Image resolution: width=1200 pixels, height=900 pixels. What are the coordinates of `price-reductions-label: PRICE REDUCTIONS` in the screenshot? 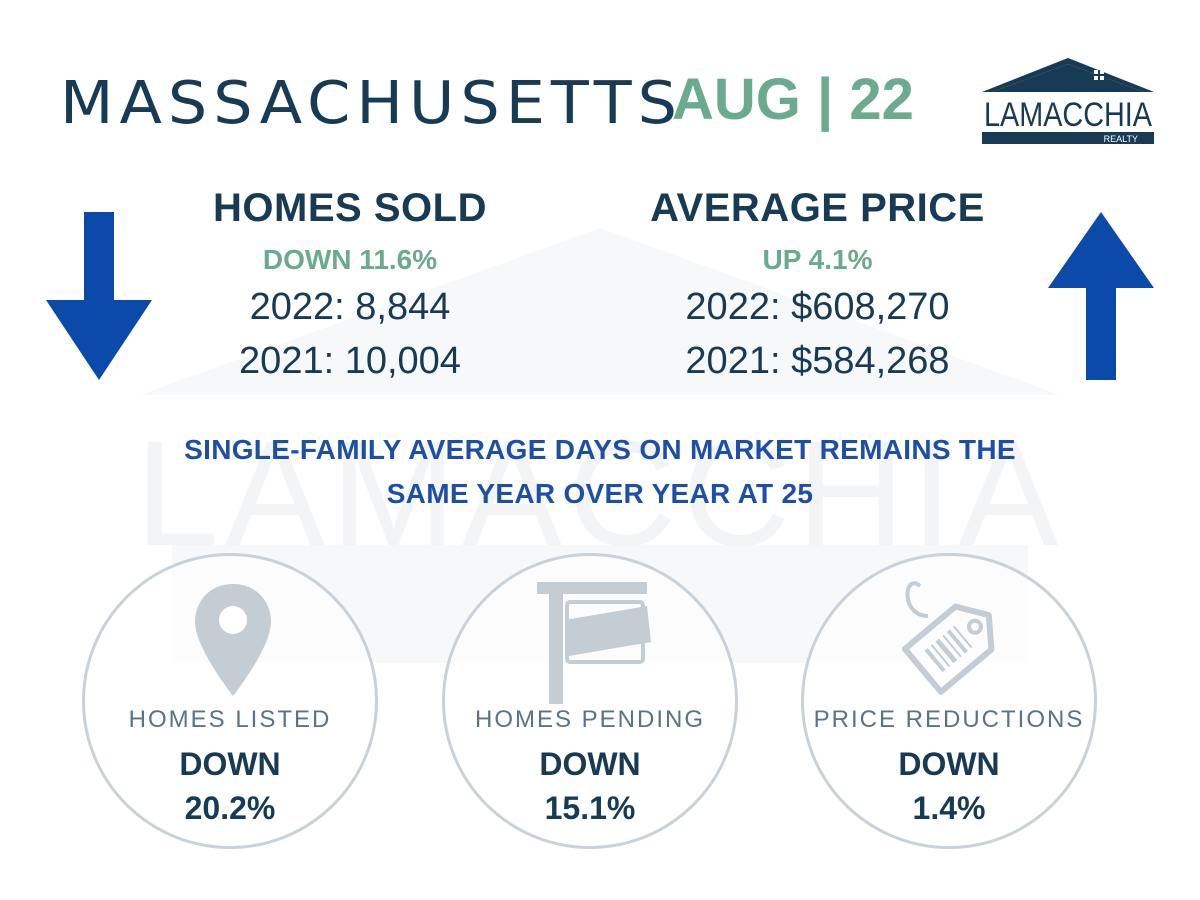 It's located at (949, 719).